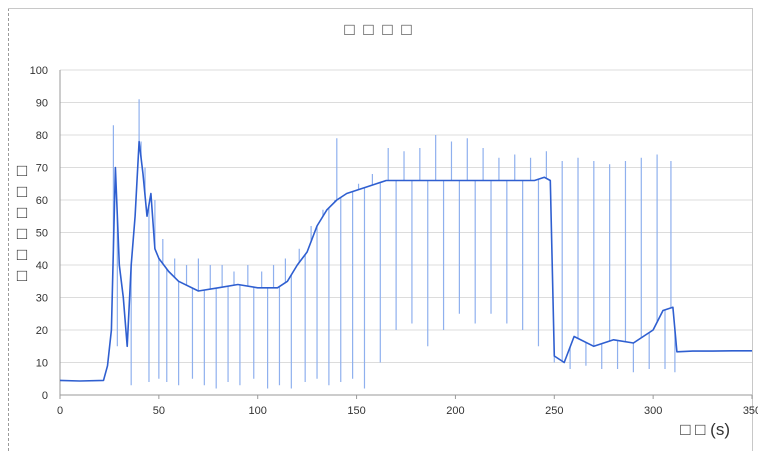  What do you see at coordinates (455, 411) in the screenshot?
I see `x-tick-label: 200` at bounding box center [455, 411].